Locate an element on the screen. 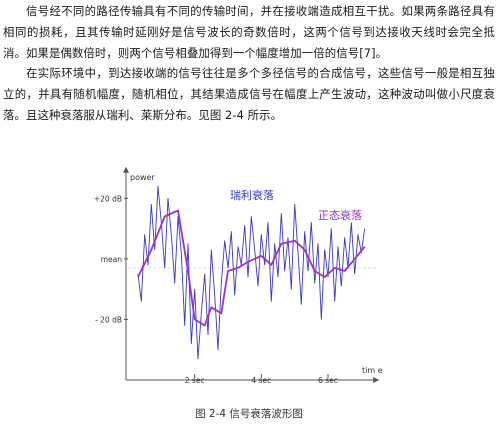  rayleigh-annotation: 瑞利衰落 is located at coordinates (252, 195).